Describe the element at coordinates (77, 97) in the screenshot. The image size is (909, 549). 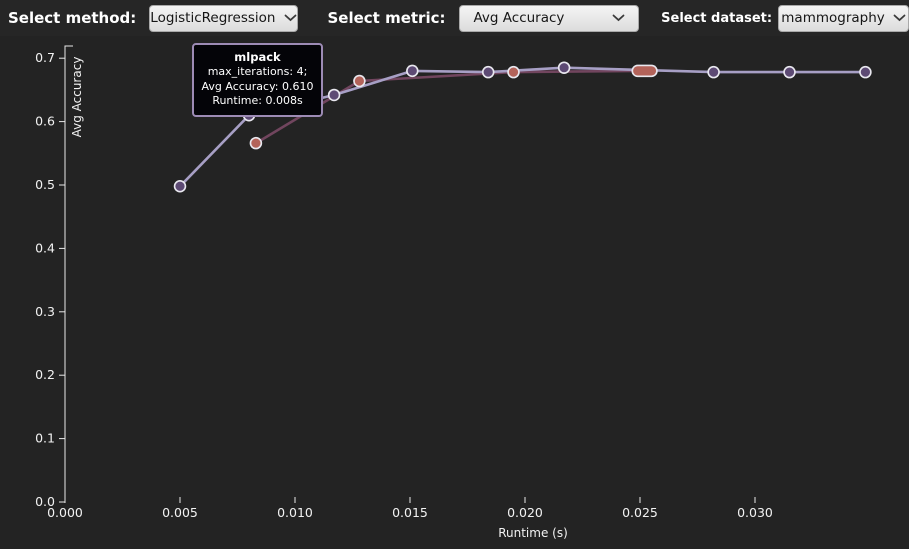
I see `svg-text: Avg Accuracy` at that location.